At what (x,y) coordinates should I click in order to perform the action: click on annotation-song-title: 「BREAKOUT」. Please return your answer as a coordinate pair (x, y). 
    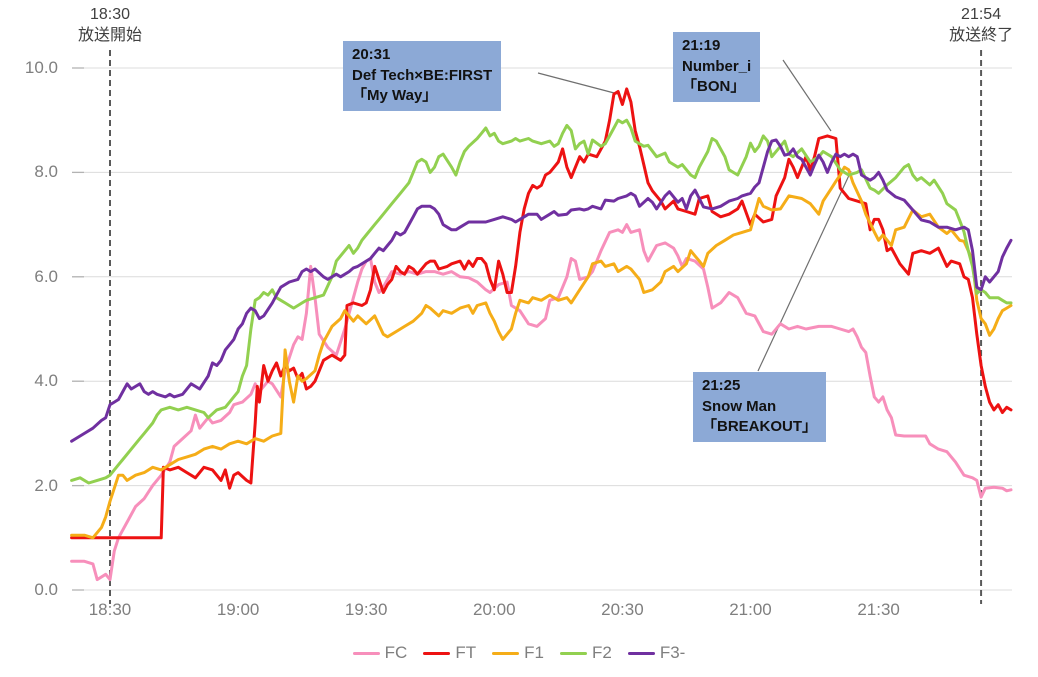
    Looking at the image, I should click on (759, 427).